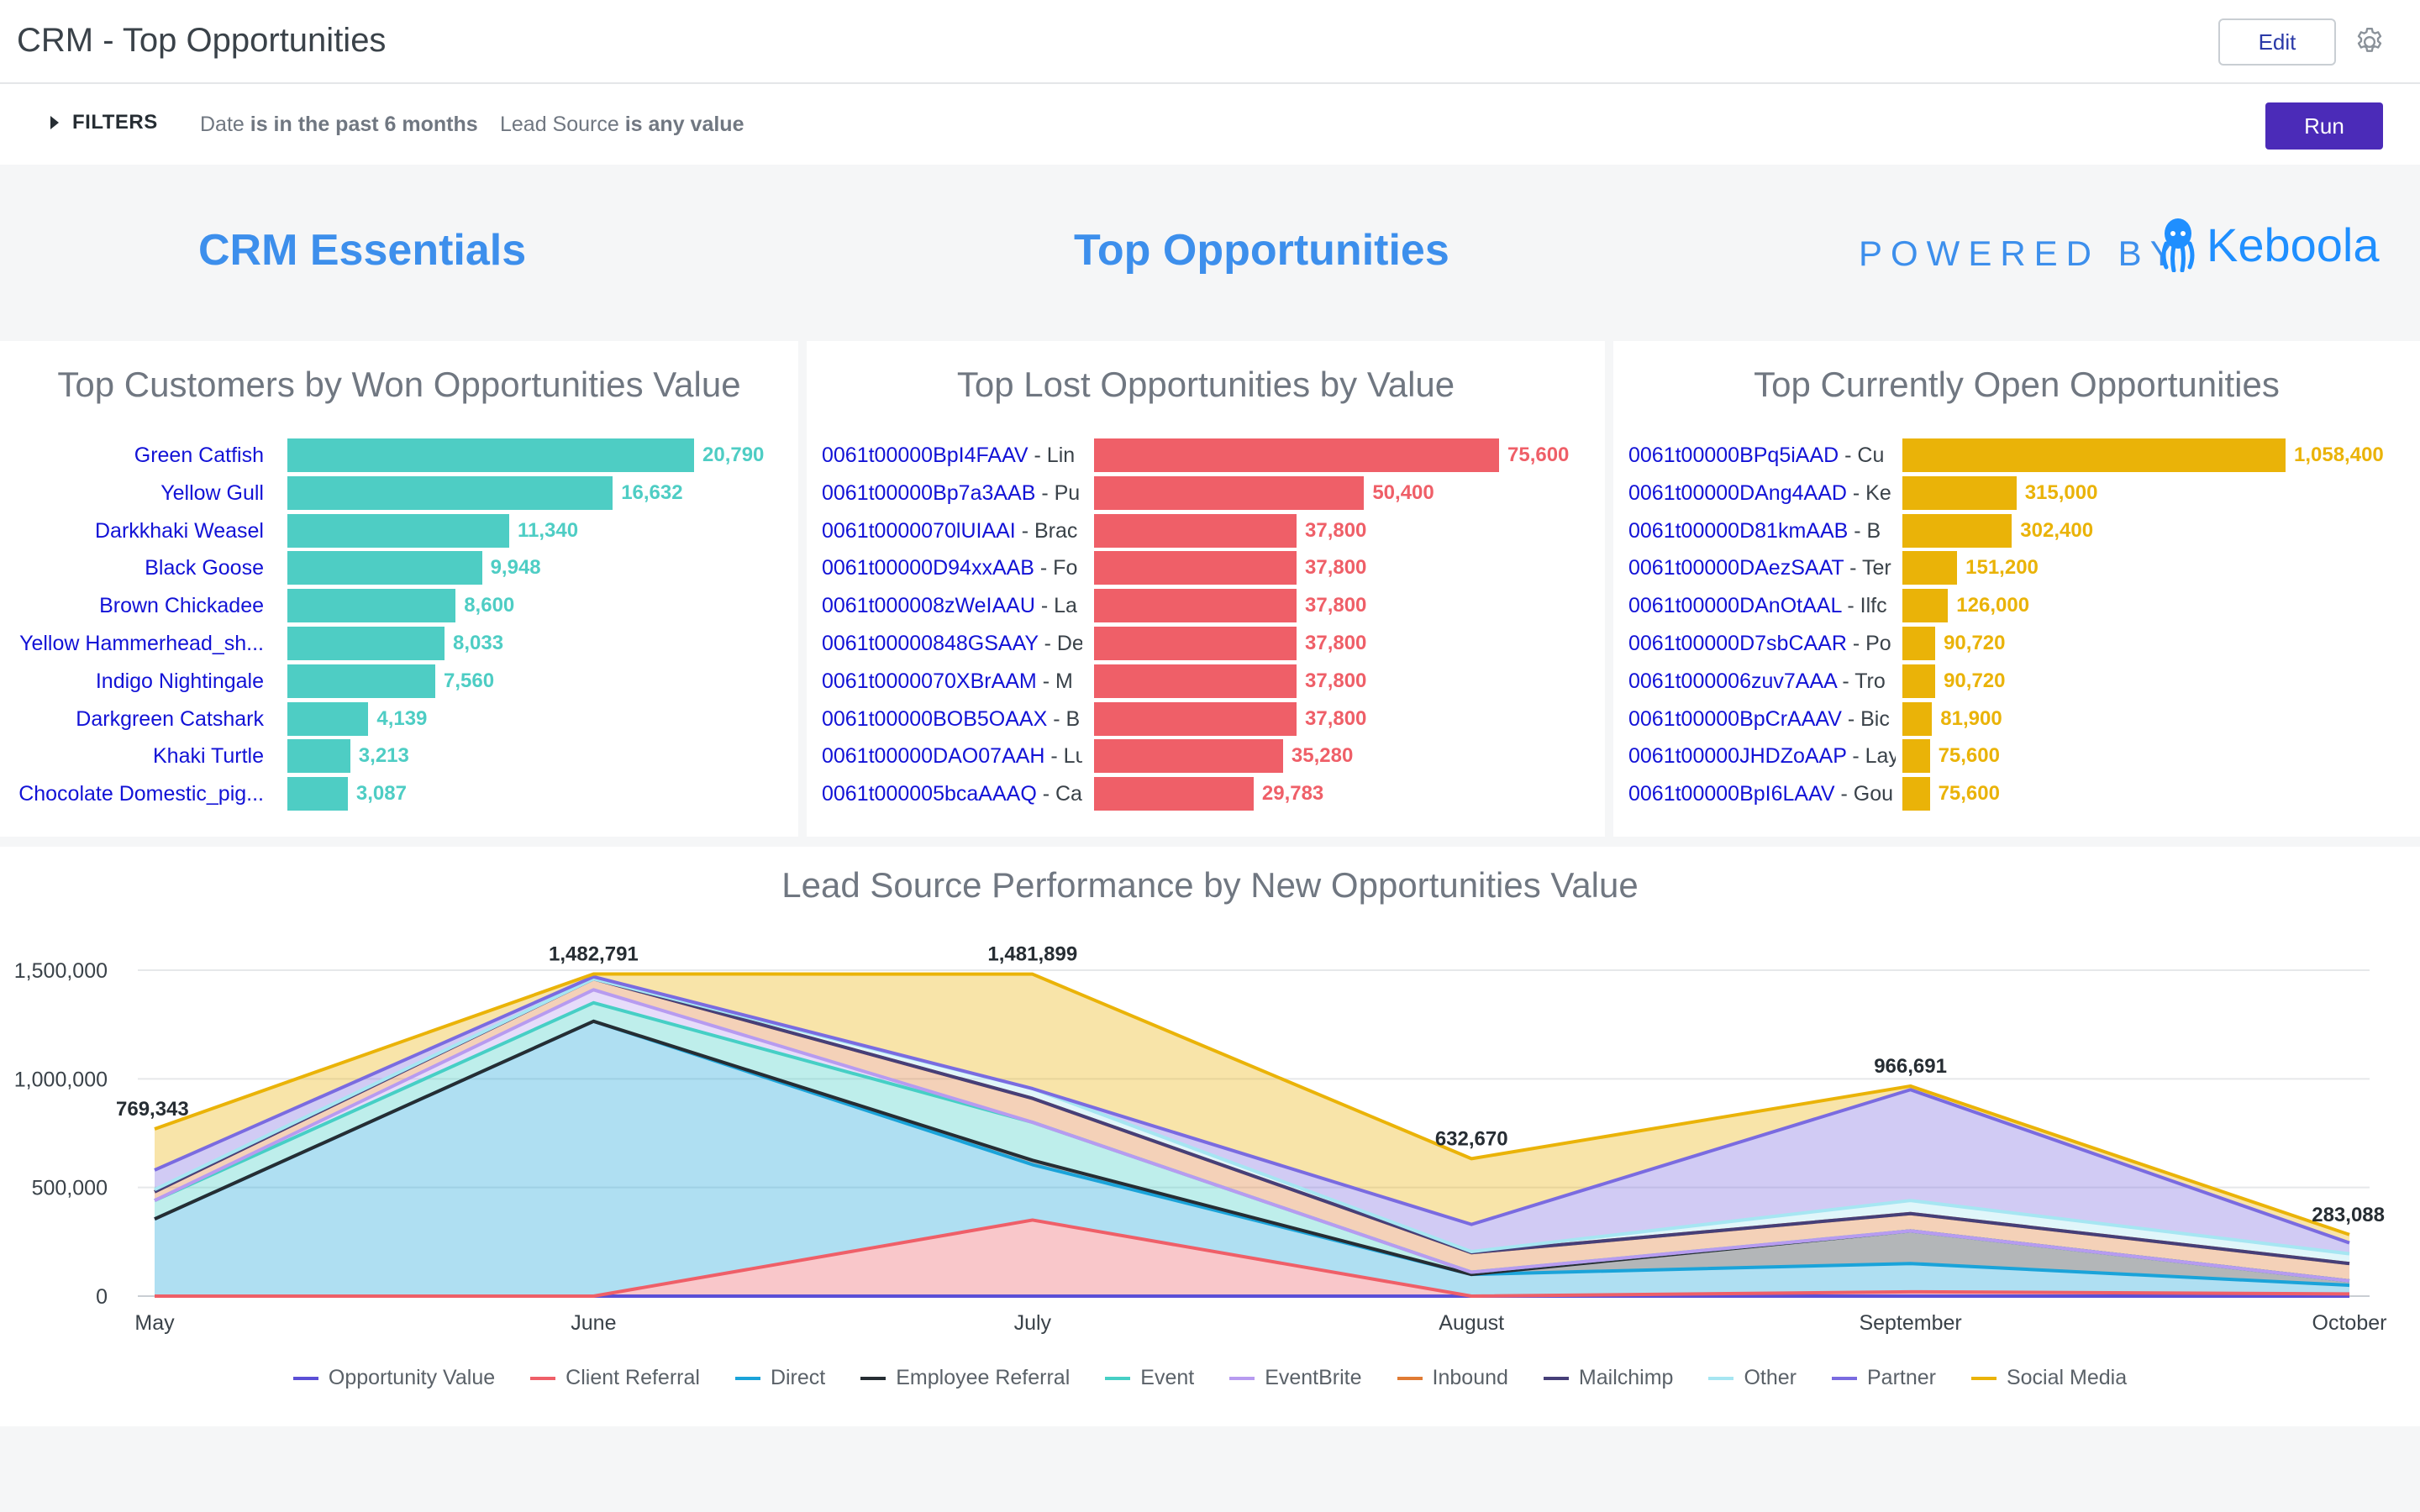  What do you see at coordinates (2277, 42) in the screenshot?
I see `edit-button: Edit` at bounding box center [2277, 42].